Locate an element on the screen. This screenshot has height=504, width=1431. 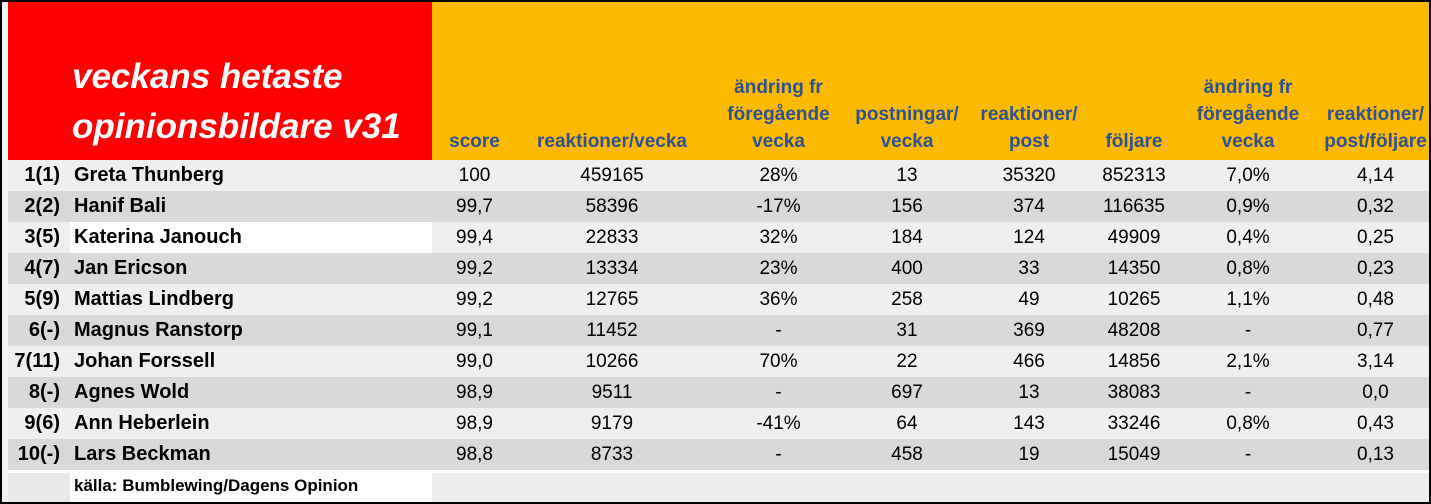
rank-cell: 8(-) is located at coordinates (39, 392).